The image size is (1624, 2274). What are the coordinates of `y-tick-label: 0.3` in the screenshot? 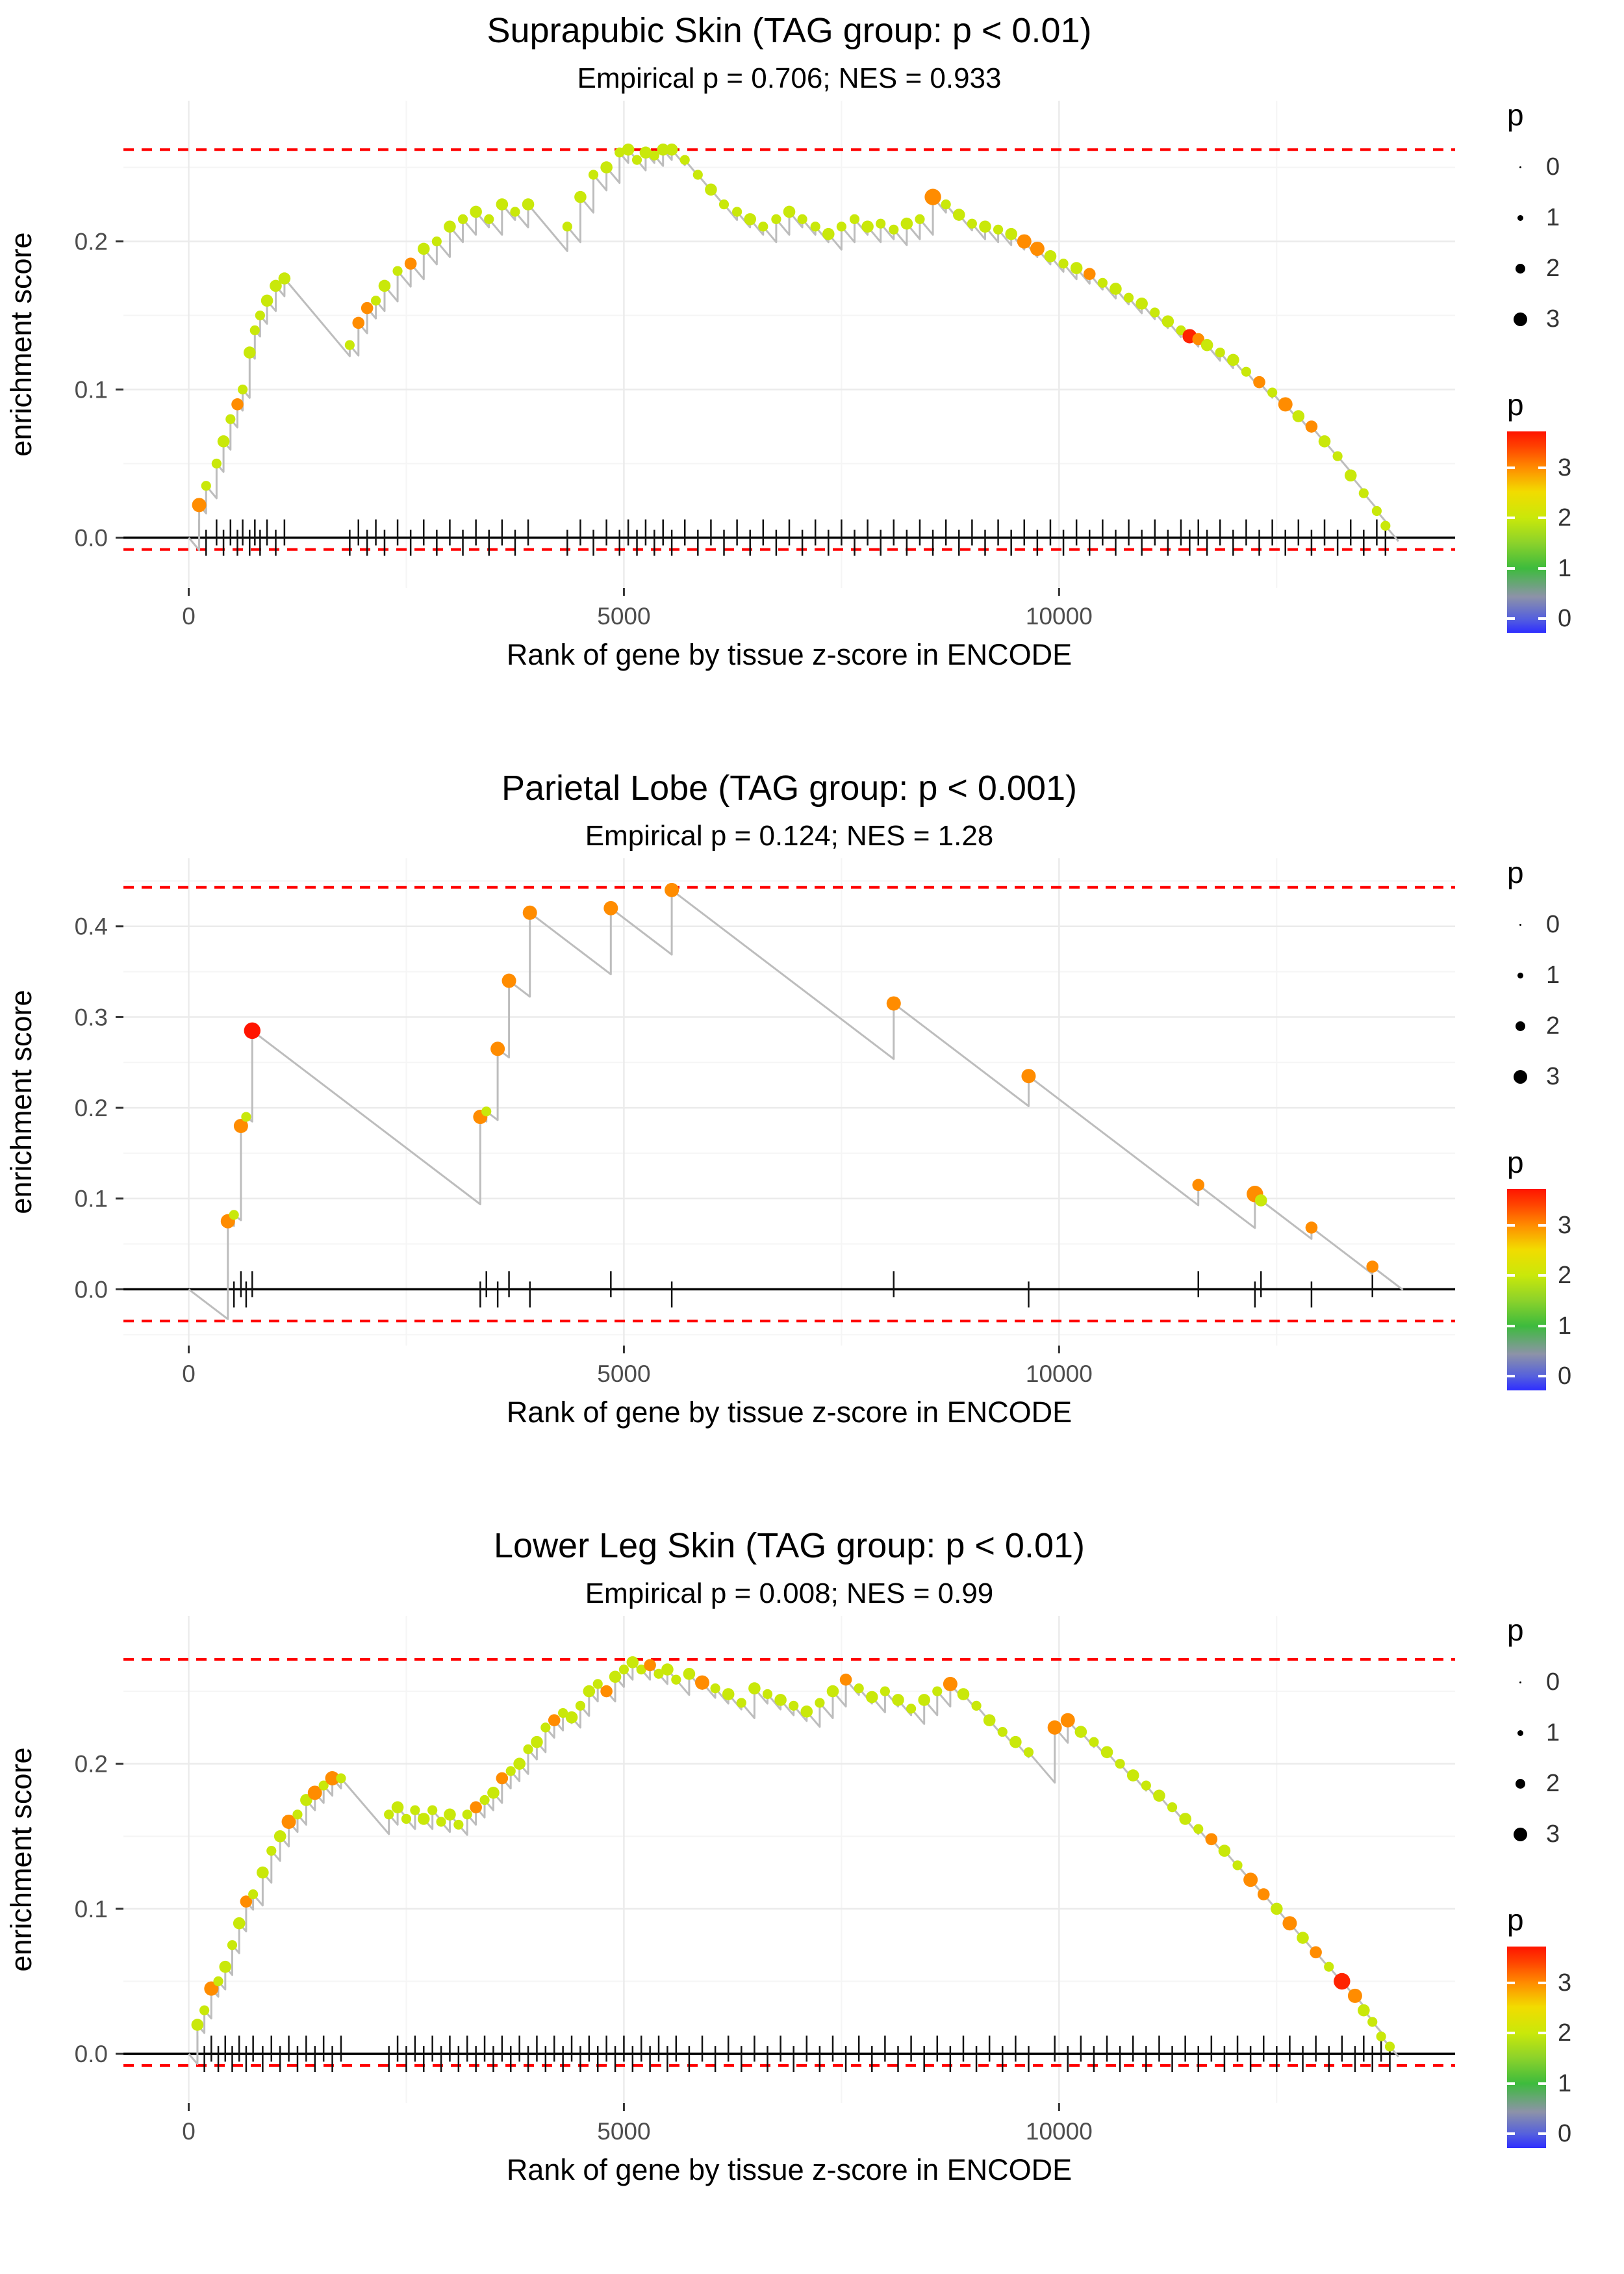 It's located at (91, 1017).